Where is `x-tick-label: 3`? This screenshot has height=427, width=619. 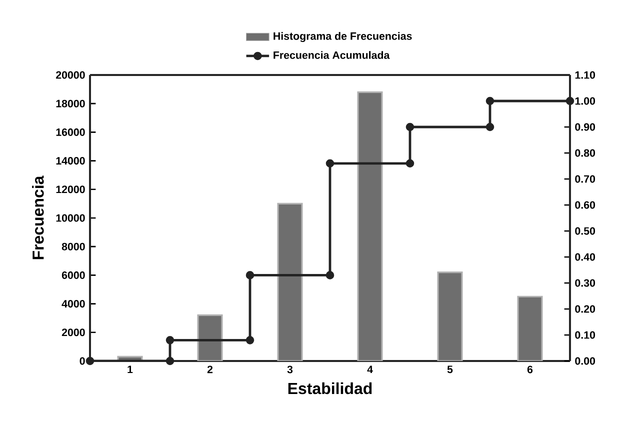 x-tick-label: 3 is located at coordinates (290, 370).